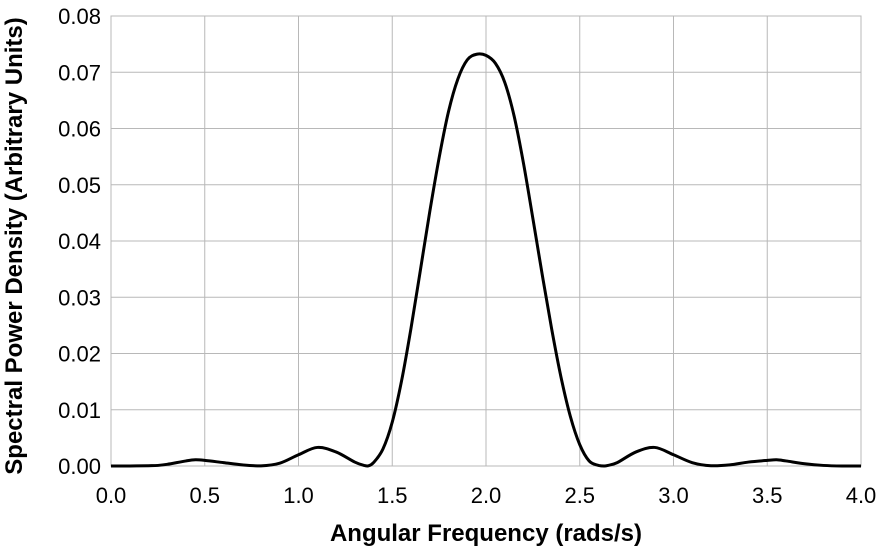  Describe the element at coordinates (79, 466) in the screenshot. I see `y-tick-label: 0.00` at that location.